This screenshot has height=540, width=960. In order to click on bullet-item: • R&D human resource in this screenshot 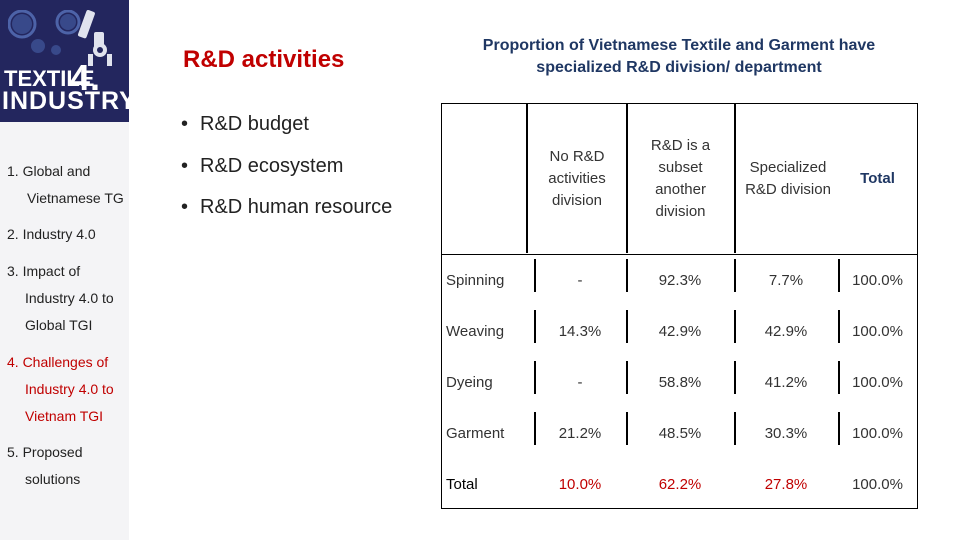, I will do `click(286, 216)`.